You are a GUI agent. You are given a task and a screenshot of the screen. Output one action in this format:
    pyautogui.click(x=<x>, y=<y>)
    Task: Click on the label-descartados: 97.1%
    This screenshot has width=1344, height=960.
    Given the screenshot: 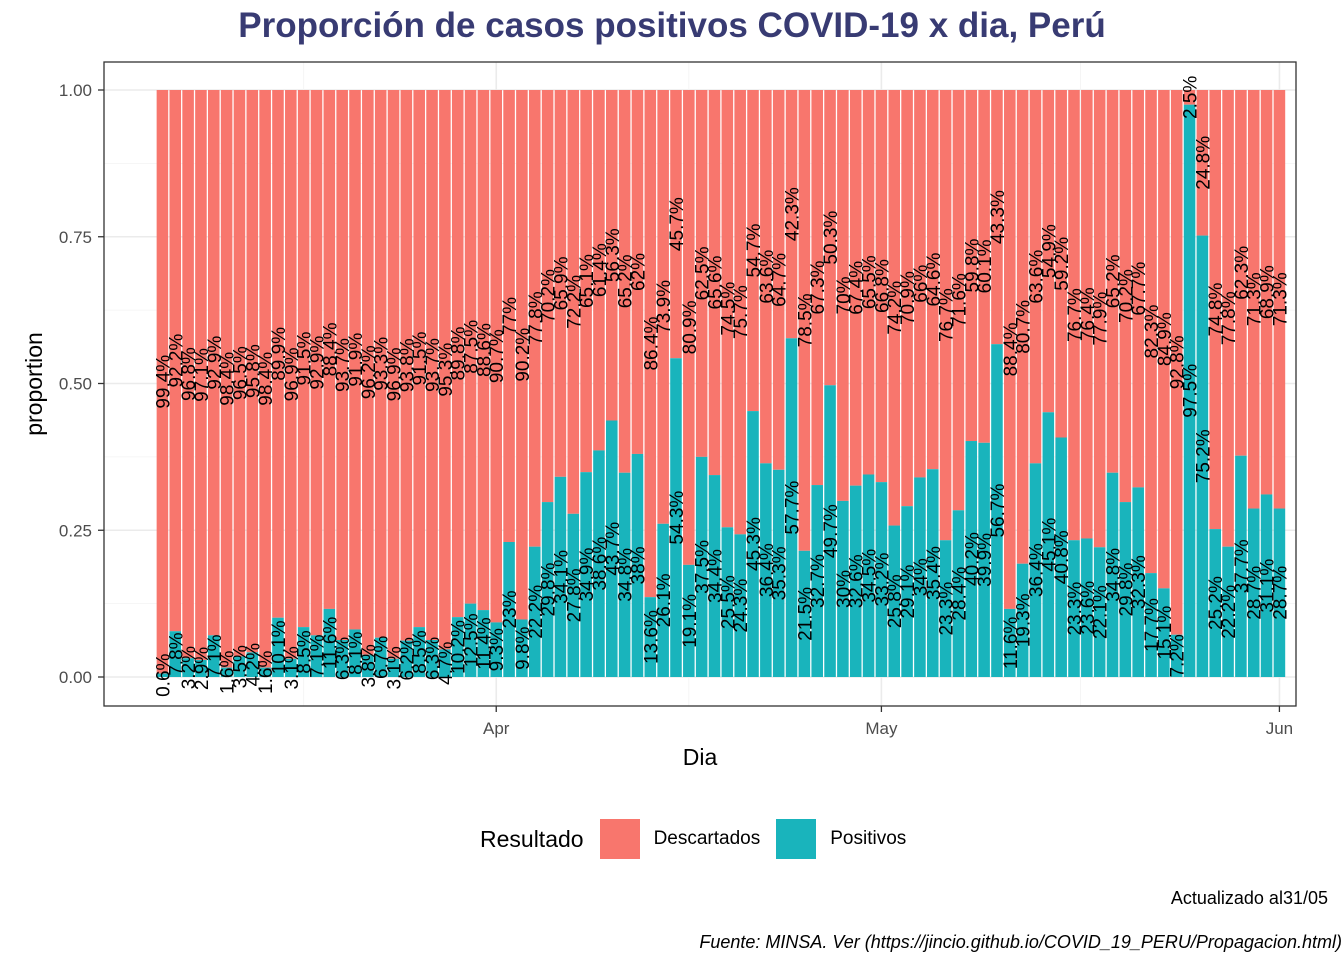 What is the action you would take?
    pyautogui.click(x=202, y=375)
    